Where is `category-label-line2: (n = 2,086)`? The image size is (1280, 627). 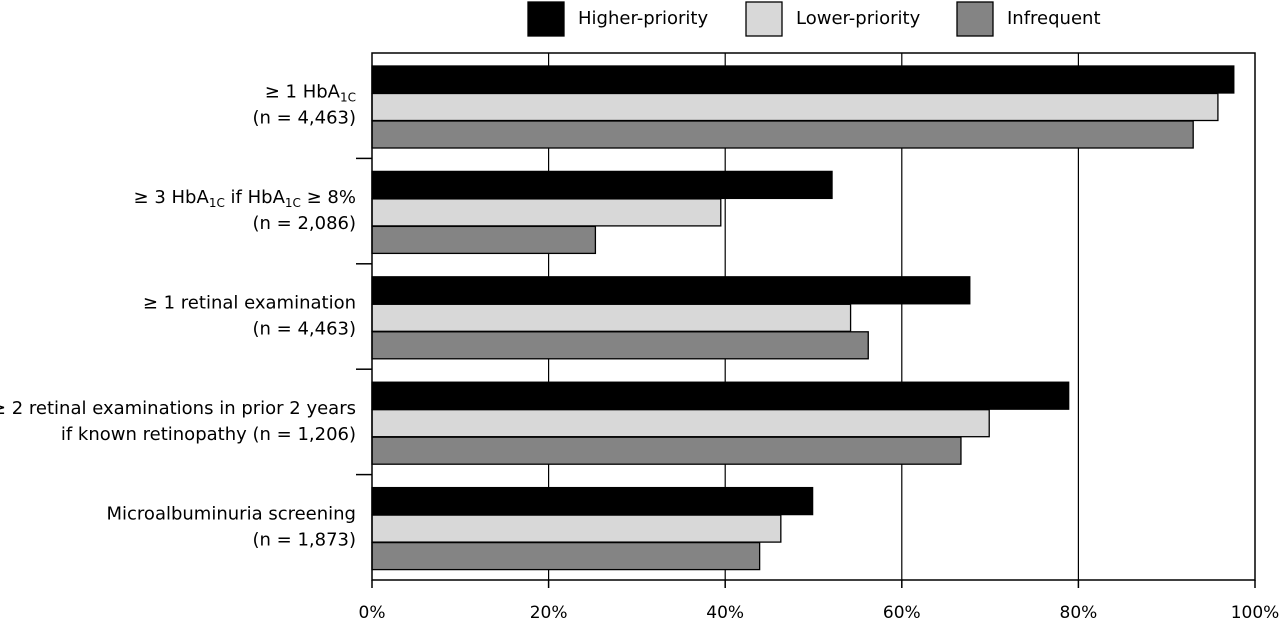 category-label-line2: (n = 2,086) is located at coordinates (304, 223).